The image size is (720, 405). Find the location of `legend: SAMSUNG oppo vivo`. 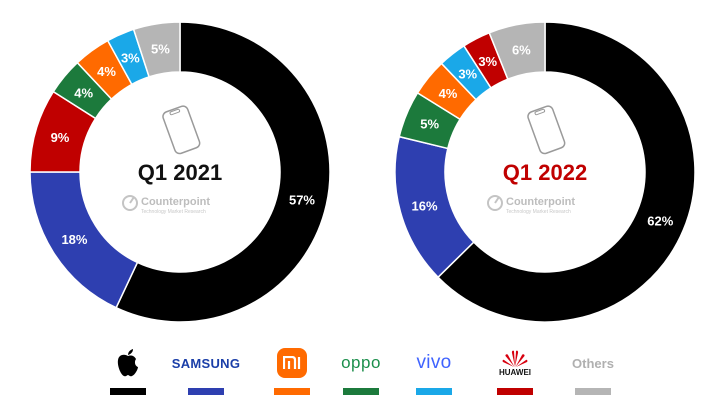

legend: SAMSUNG oppo vivo is located at coordinates (360, 370).